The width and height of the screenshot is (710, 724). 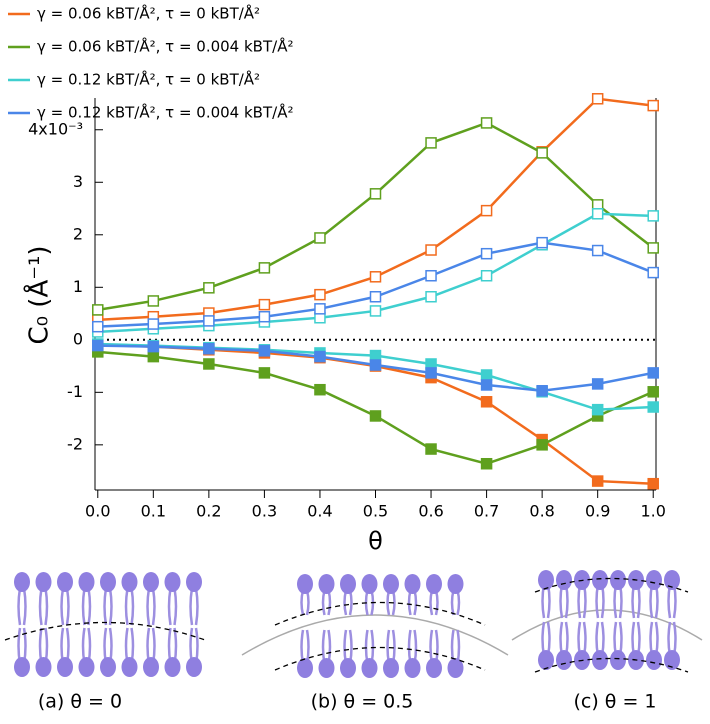 I want to click on y-tick-label: -1, so click(x=75, y=391).